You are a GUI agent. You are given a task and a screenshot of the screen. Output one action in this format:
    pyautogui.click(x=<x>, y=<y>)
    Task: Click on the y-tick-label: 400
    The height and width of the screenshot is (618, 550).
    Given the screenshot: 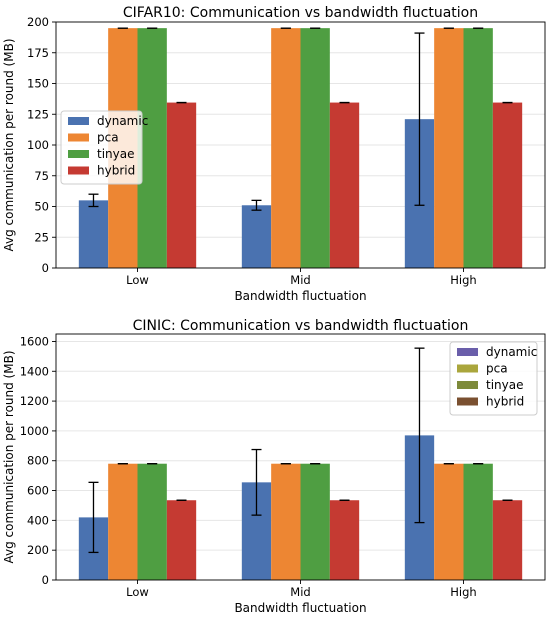 What is the action you would take?
    pyautogui.click(x=38, y=520)
    